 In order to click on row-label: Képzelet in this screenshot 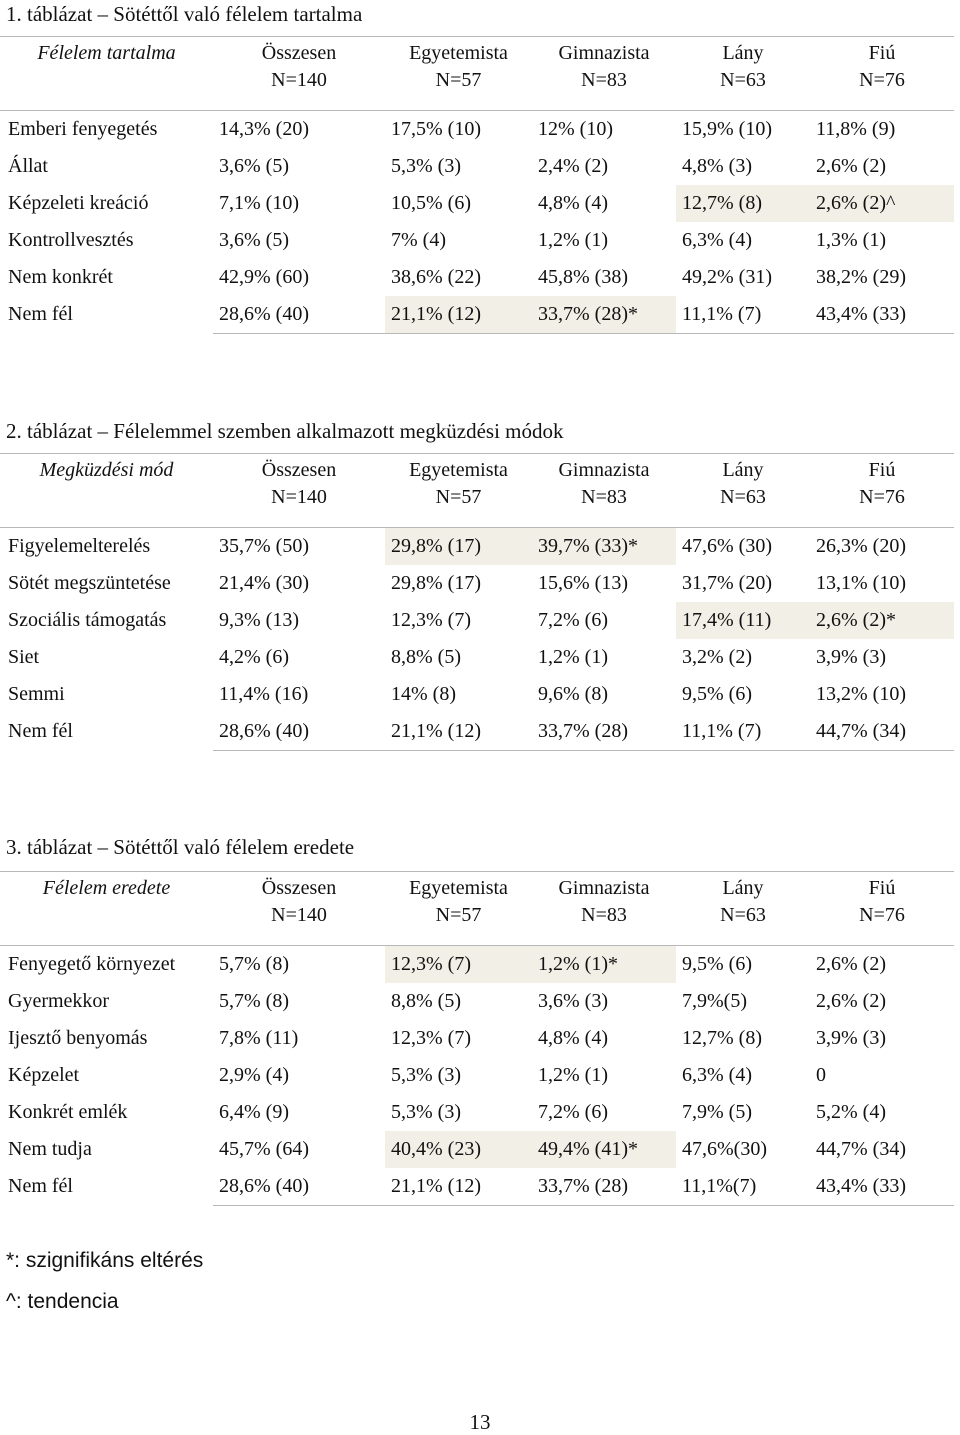, I will do `click(44, 1075)`.